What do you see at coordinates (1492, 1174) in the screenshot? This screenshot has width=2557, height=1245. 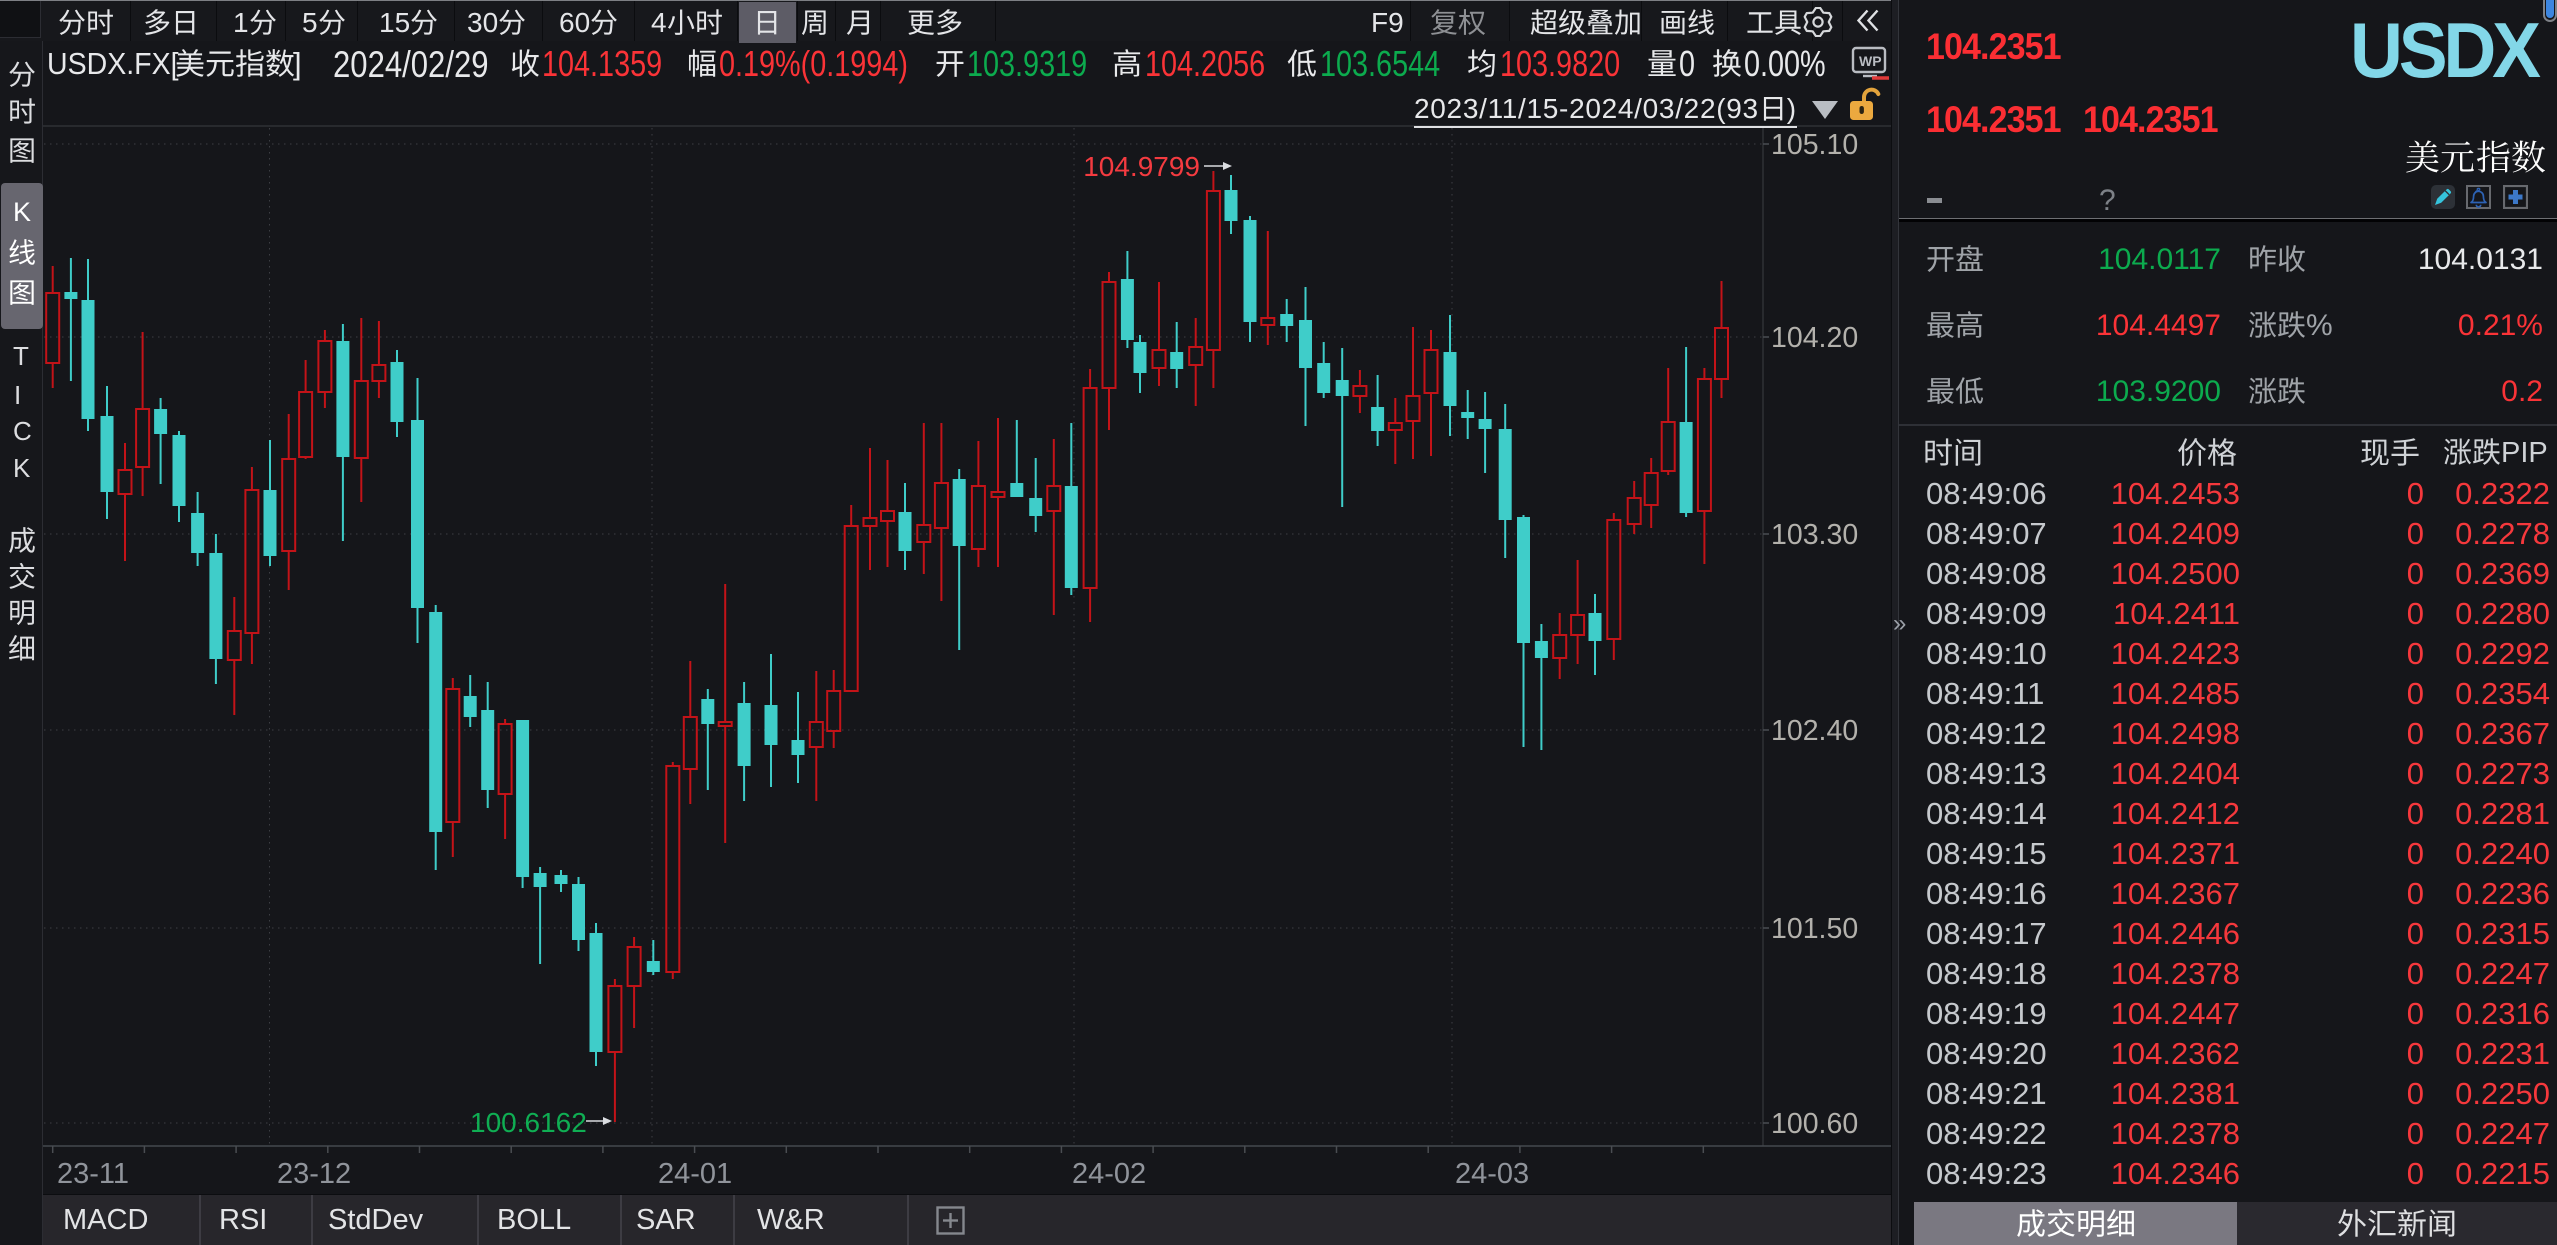 I see `svg-text: 24-03` at bounding box center [1492, 1174].